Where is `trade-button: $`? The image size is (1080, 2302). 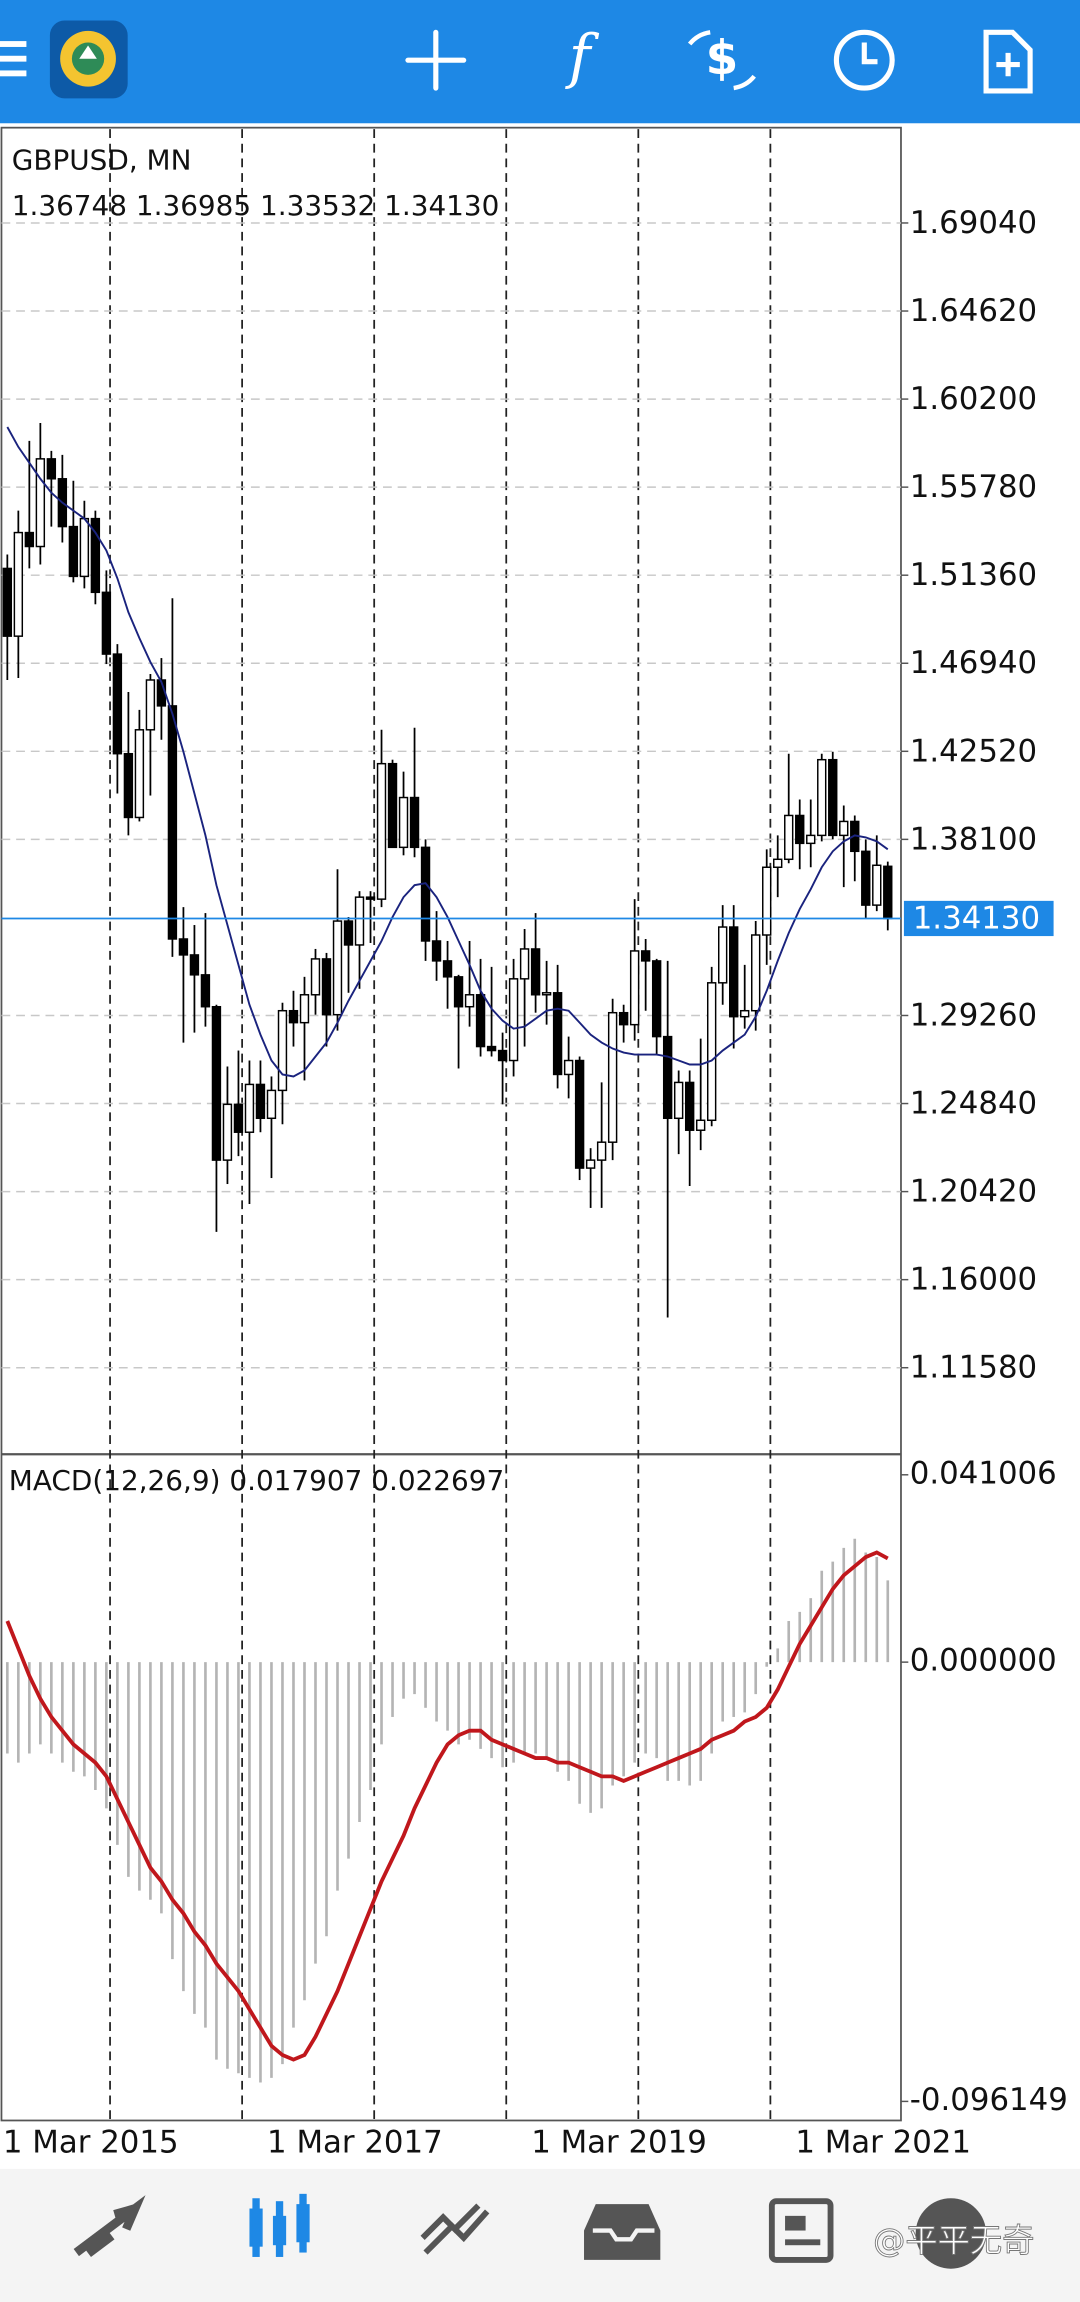
trade-button: $ is located at coordinates (721, 60).